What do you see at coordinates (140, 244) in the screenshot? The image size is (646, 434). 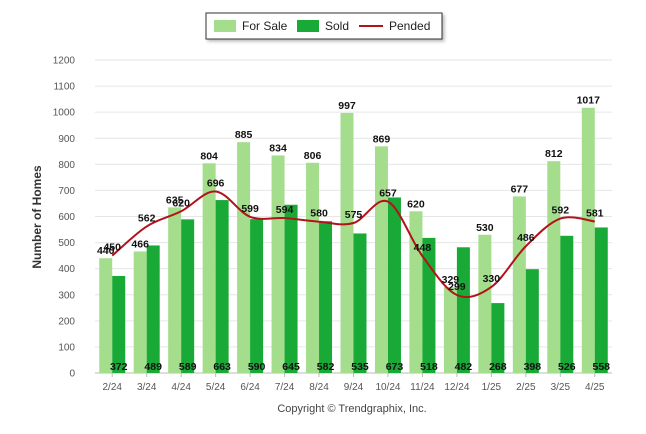 I see `label-for-sale: 466` at bounding box center [140, 244].